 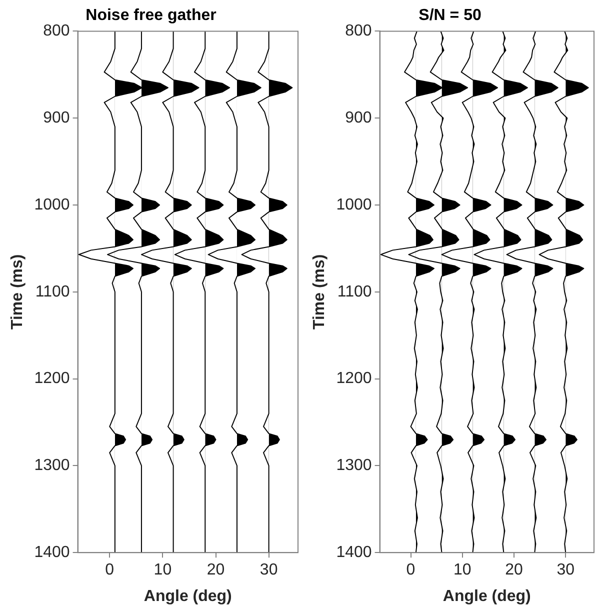 What do you see at coordinates (151, 15) in the screenshot?
I see `chart-title: Noise free gather` at bounding box center [151, 15].